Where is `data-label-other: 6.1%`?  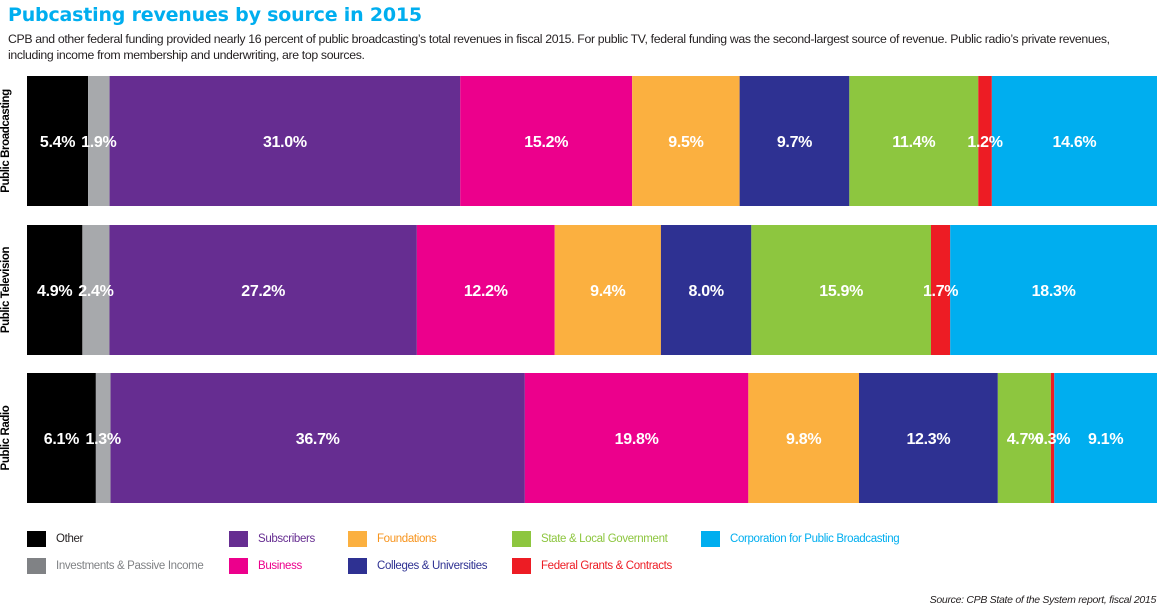
data-label-other: 6.1% is located at coordinates (61, 439).